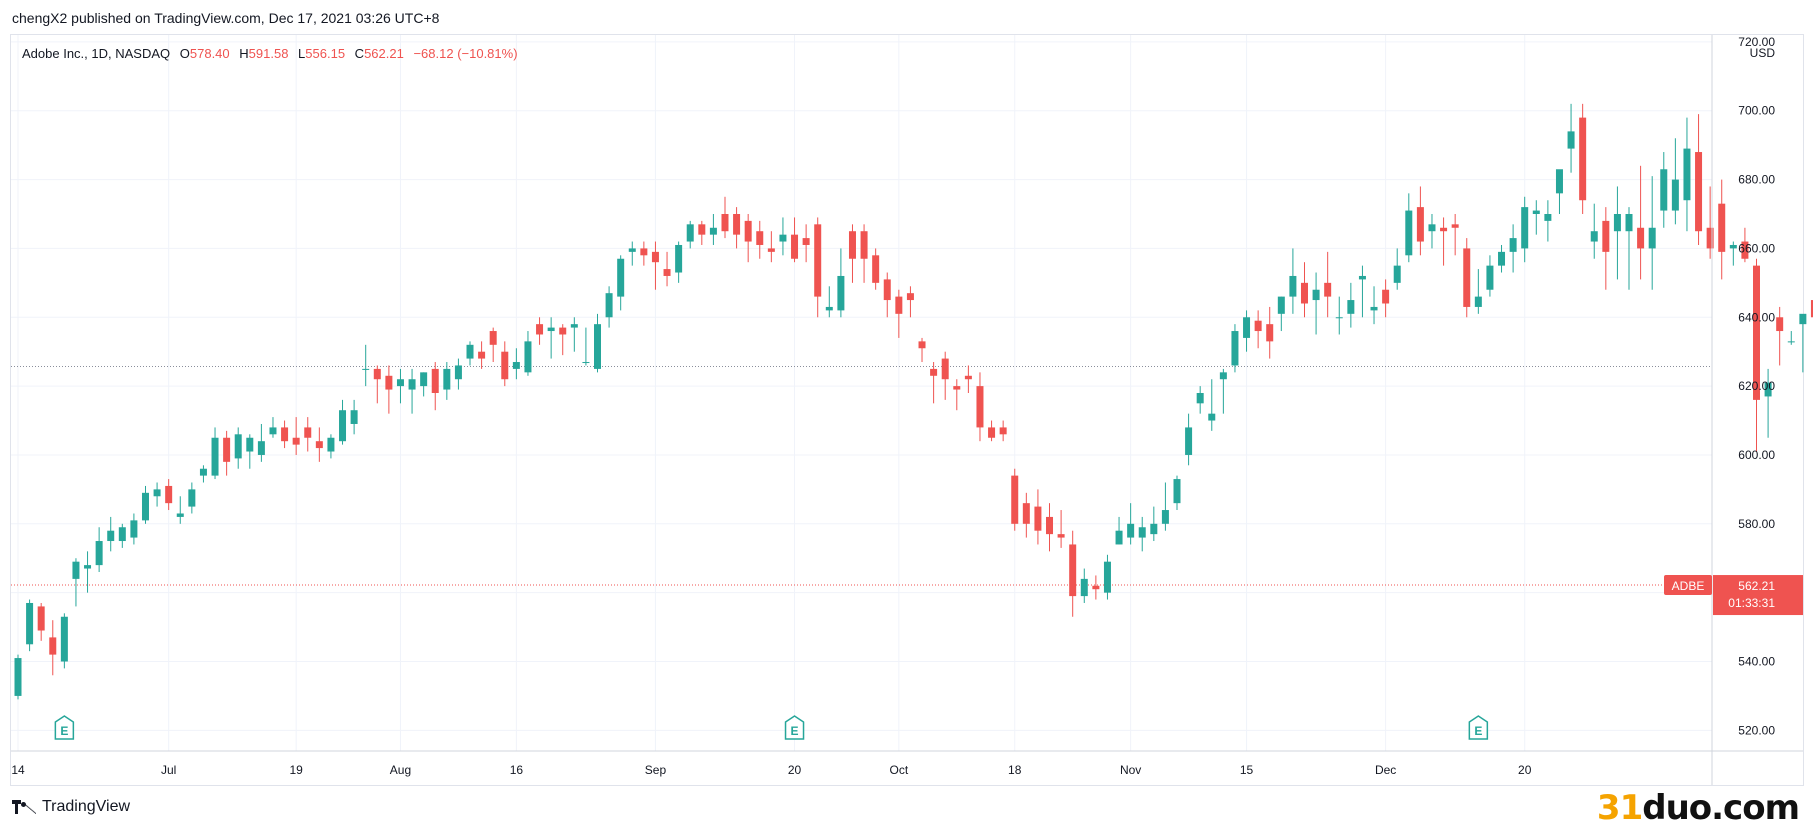 This screenshot has height=830, width=1813. I want to click on watermark-digits: 31, so click(1619, 808).